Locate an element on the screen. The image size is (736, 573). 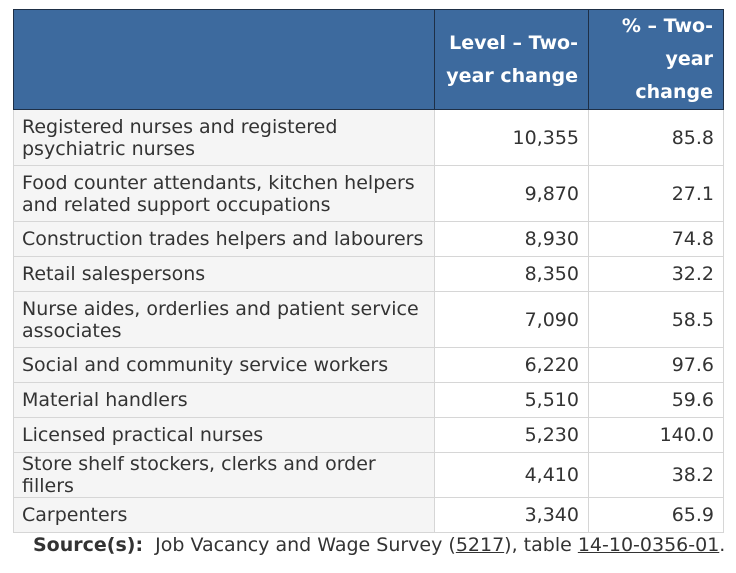
percent-cell: 74.8 is located at coordinates (656, 239).